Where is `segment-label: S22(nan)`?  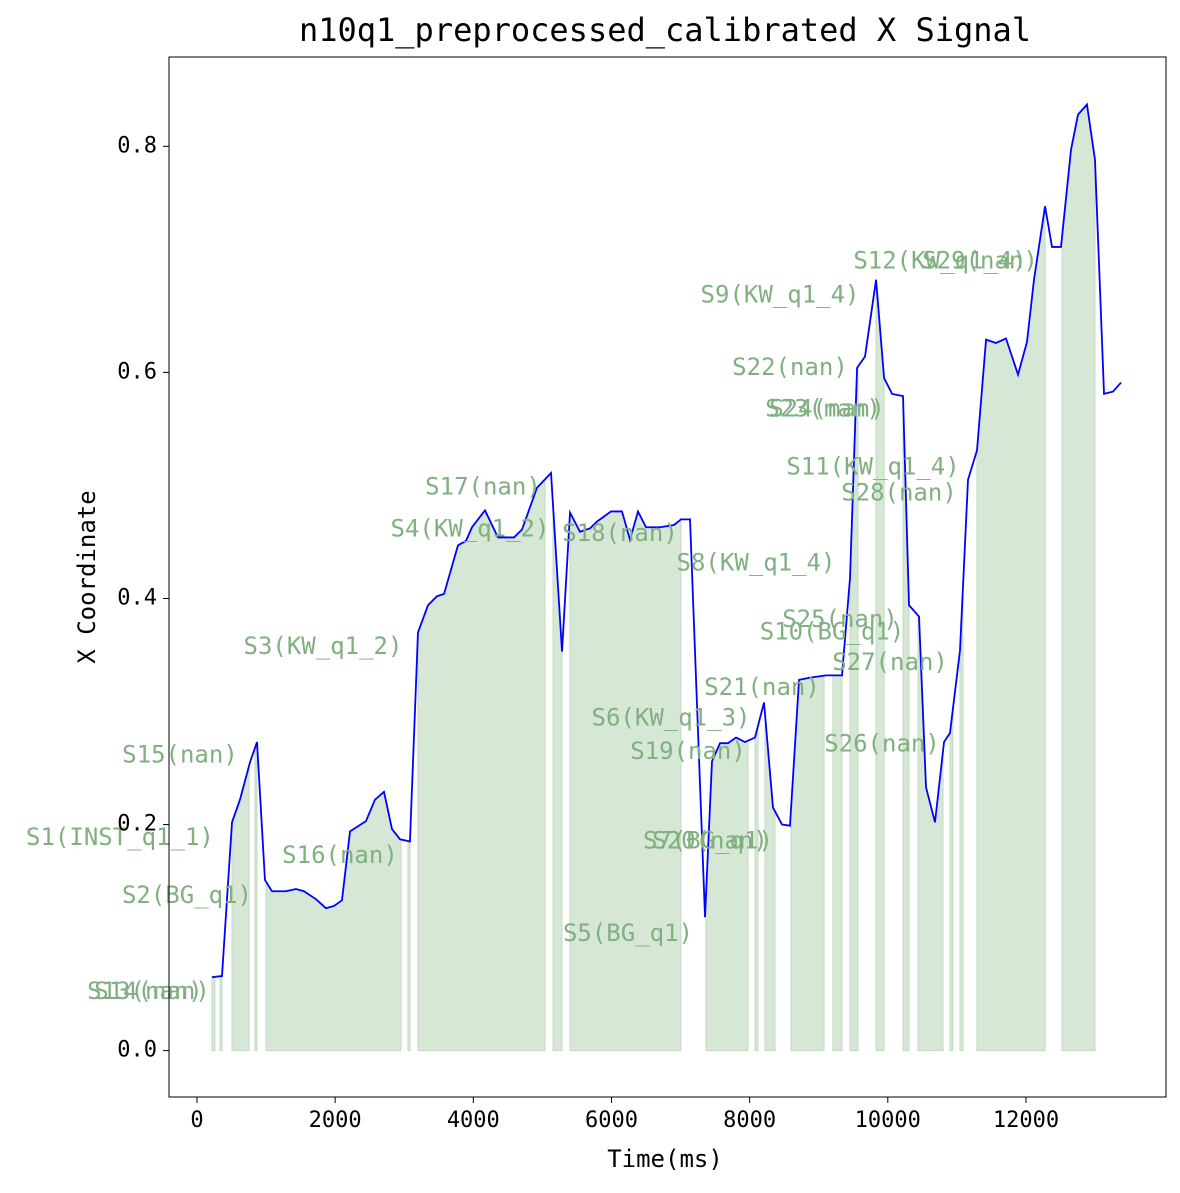
segment-label: S22(nan) is located at coordinates (790, 367).